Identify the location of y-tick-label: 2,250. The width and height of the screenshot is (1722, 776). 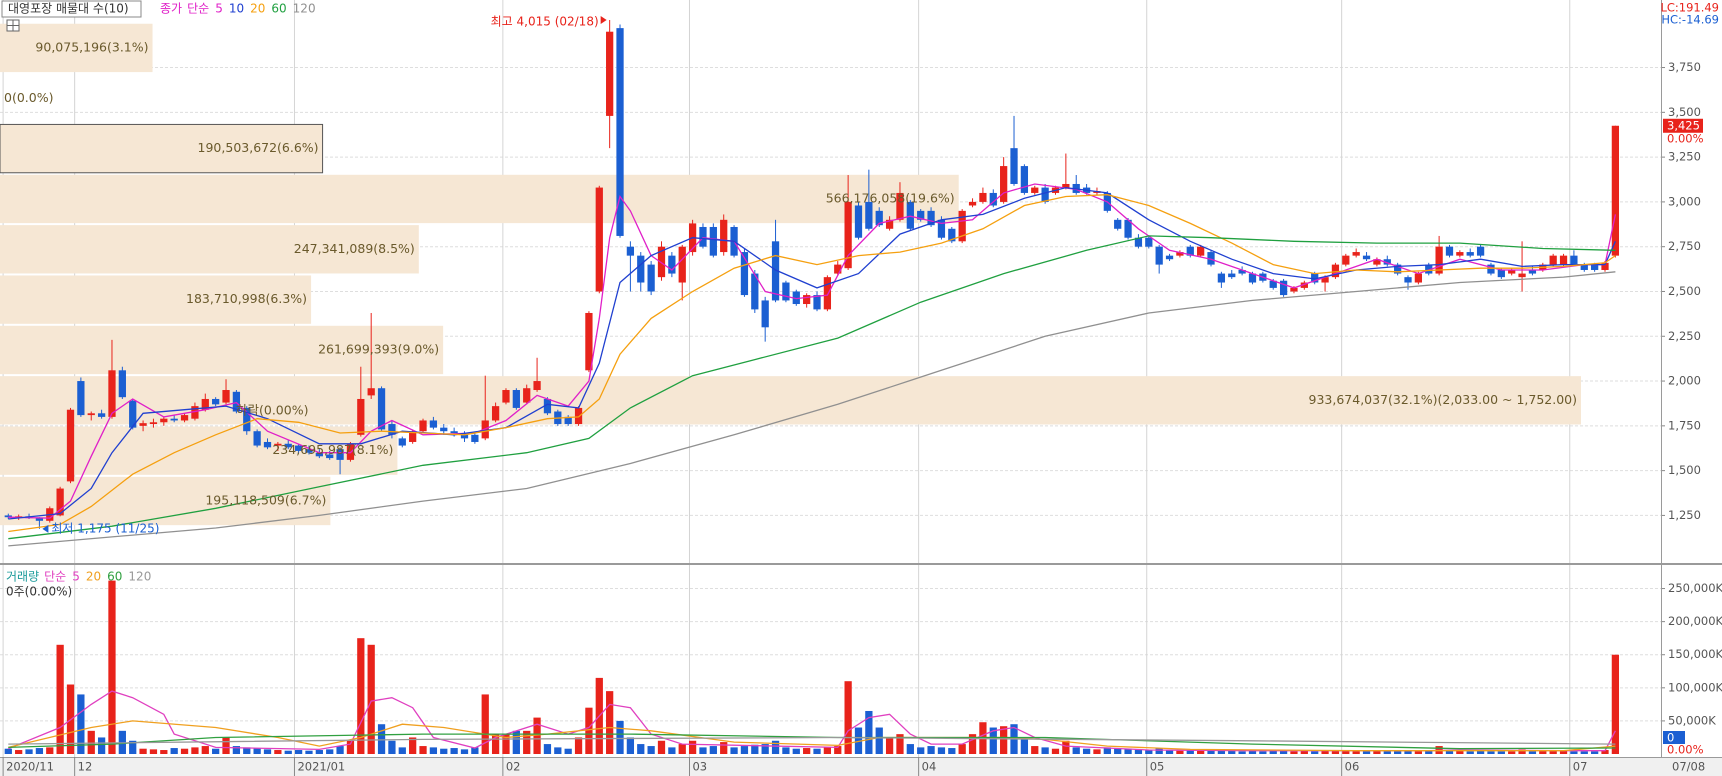
(1684, 336).